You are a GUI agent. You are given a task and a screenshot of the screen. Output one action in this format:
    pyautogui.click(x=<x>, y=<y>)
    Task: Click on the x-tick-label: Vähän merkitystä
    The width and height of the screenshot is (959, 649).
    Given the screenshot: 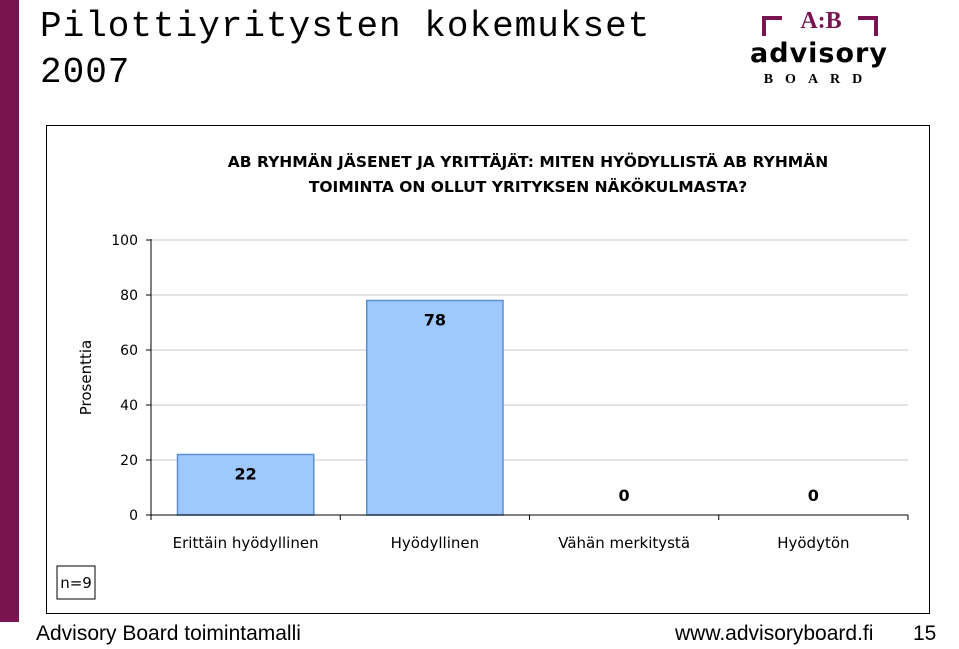 What is the action you would take?
    pyautogui.click(x=624, y=543)
    